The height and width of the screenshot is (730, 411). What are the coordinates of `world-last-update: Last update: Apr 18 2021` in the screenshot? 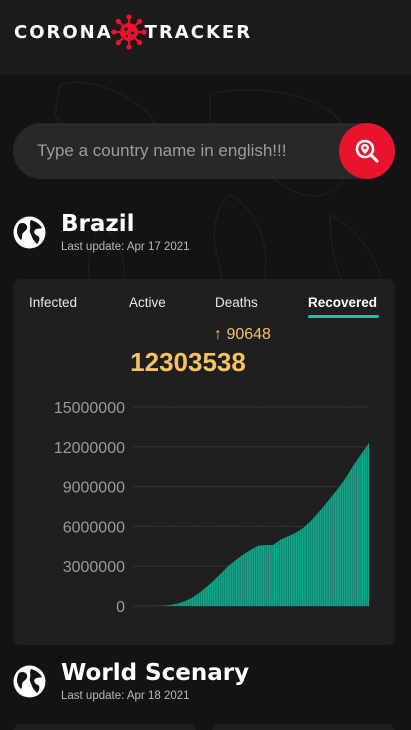 It's located at (125, 696).